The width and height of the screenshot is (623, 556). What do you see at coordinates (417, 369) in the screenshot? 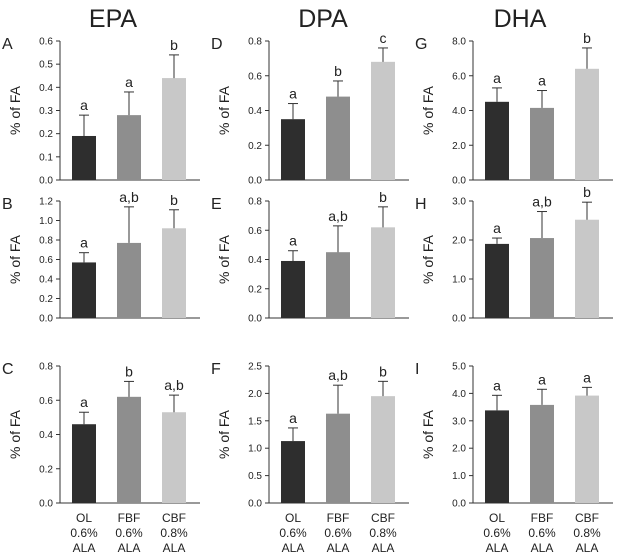
I see `panel-letter: I` at bounding box center [417, 369].